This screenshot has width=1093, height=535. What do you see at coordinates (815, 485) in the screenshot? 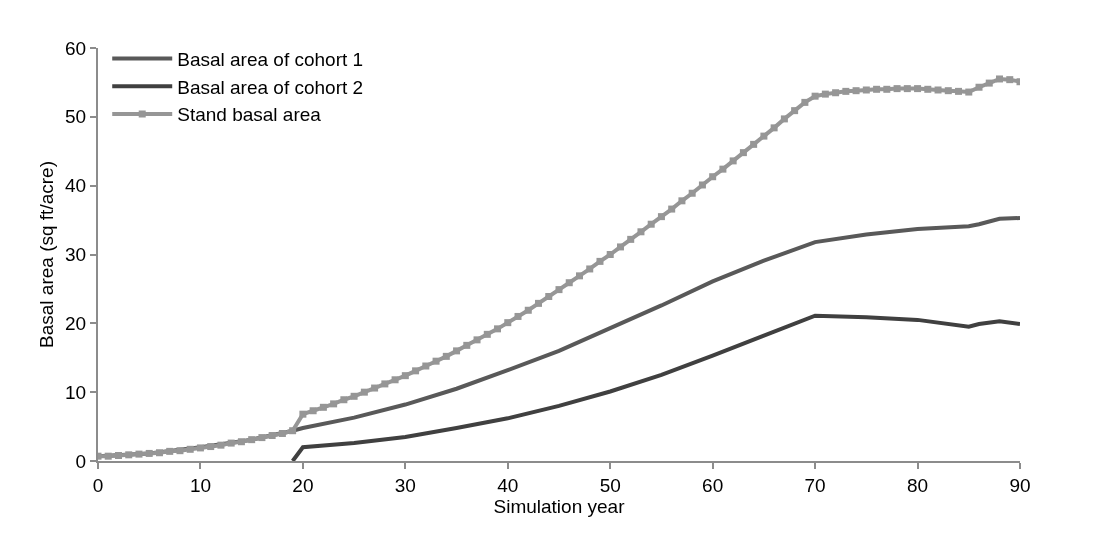
I see `x-tick-label: 70` at bounding box center [815, 485].